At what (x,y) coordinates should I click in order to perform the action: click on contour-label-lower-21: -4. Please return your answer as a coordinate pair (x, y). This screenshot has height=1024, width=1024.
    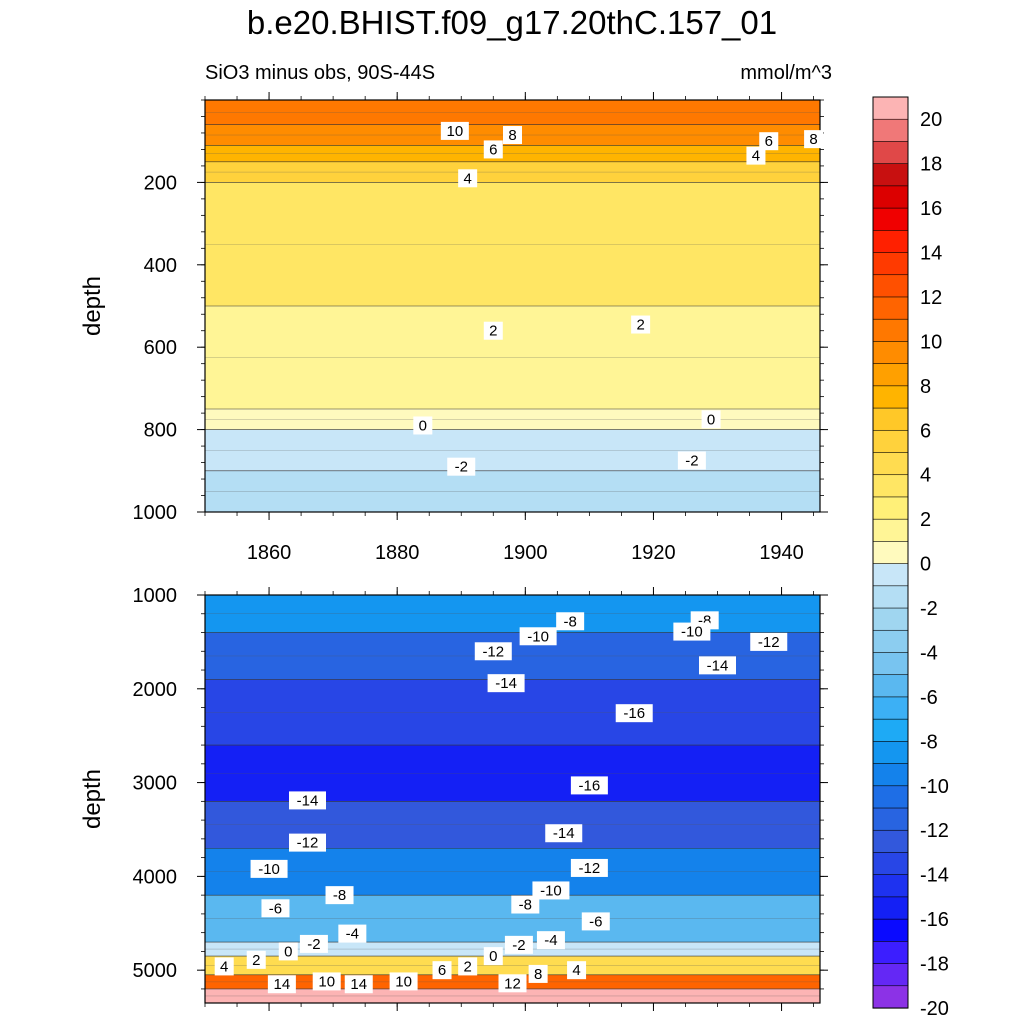
    Looking at the image, I should click on (550, 940).